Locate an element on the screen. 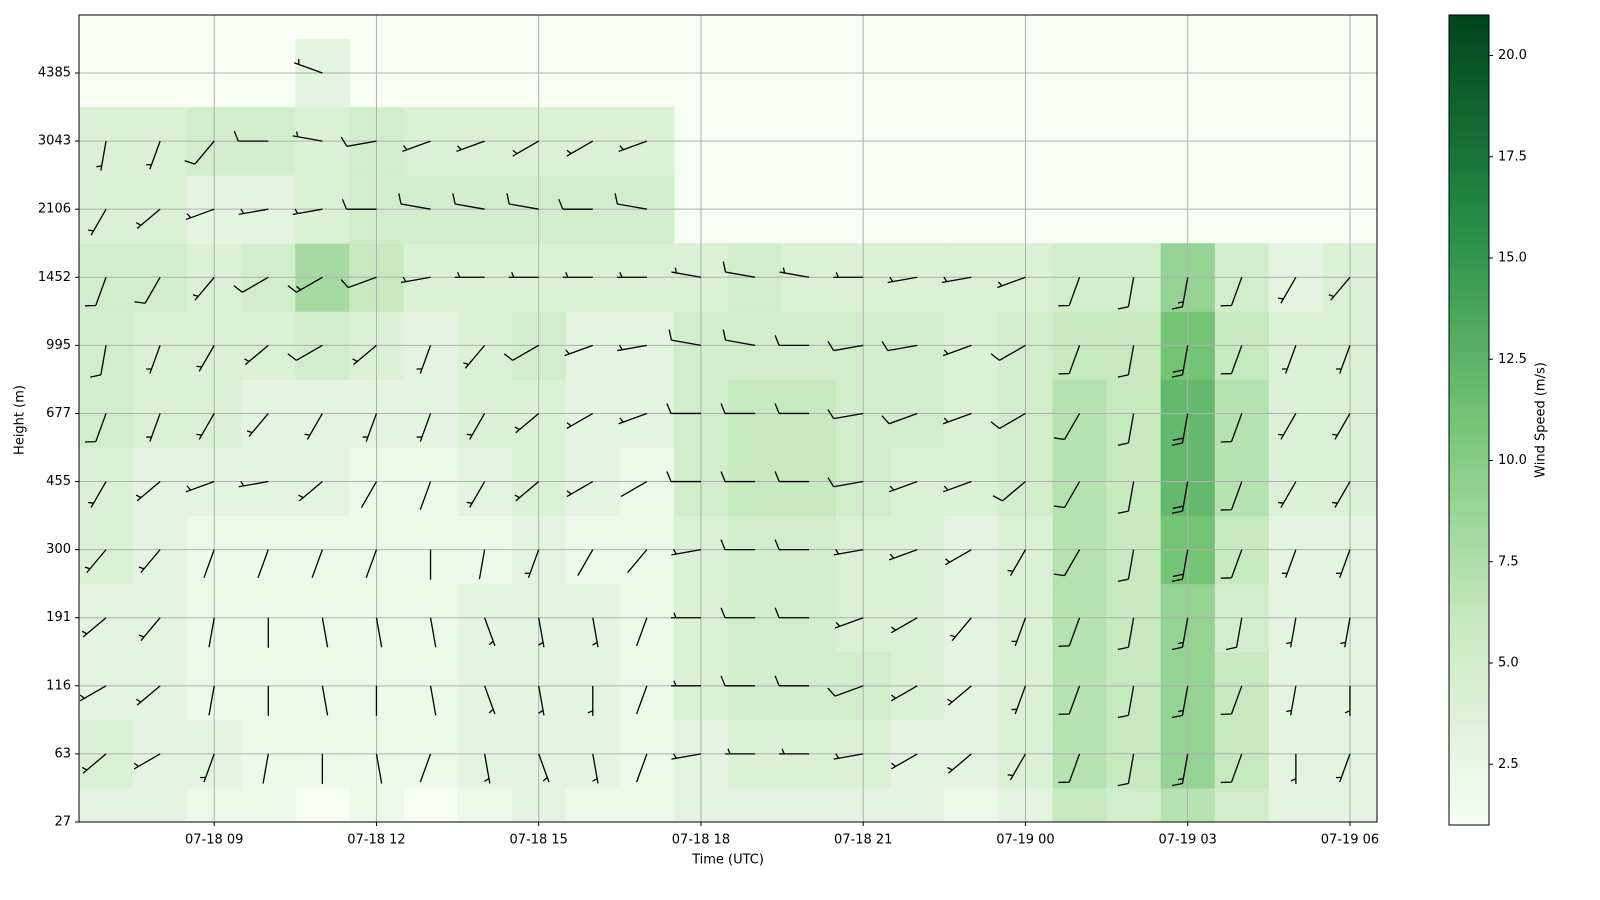 The image size is (1600, 900). y-tick-label: 63 is located at coordinates (62, 753).